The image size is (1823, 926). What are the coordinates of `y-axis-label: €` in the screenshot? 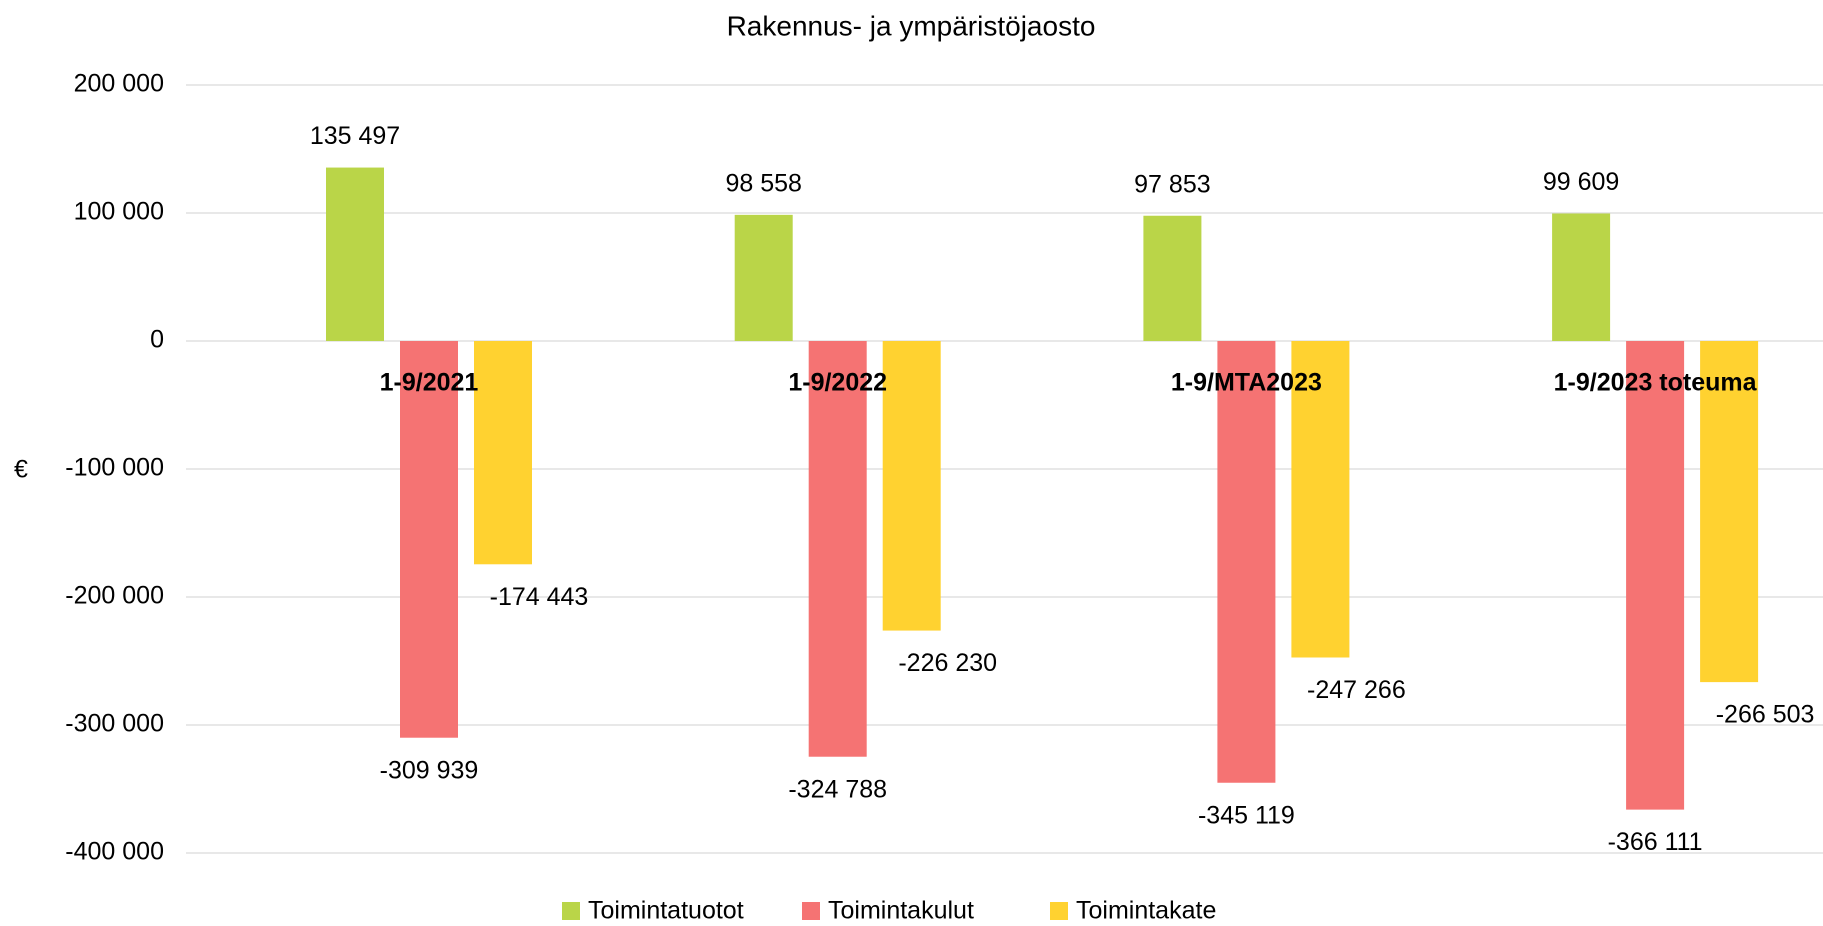 It's located at (21, 470).